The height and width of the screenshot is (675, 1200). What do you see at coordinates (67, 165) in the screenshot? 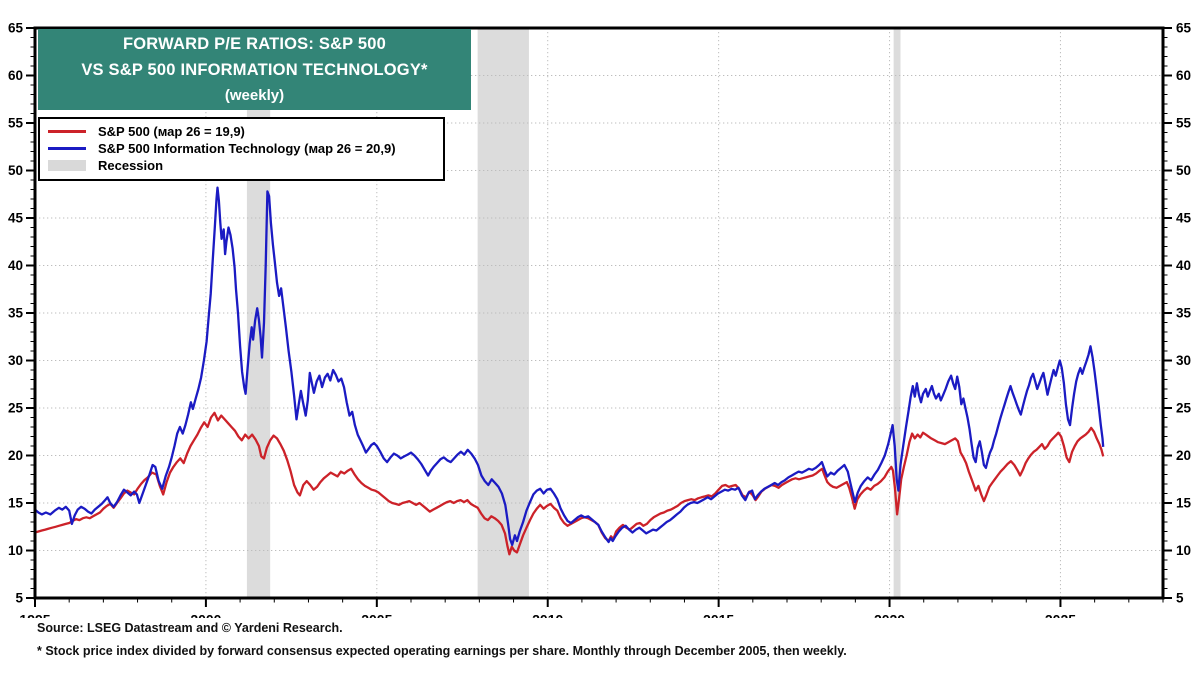
I see `recession-band-swatch` at bounding box center [67, 165].